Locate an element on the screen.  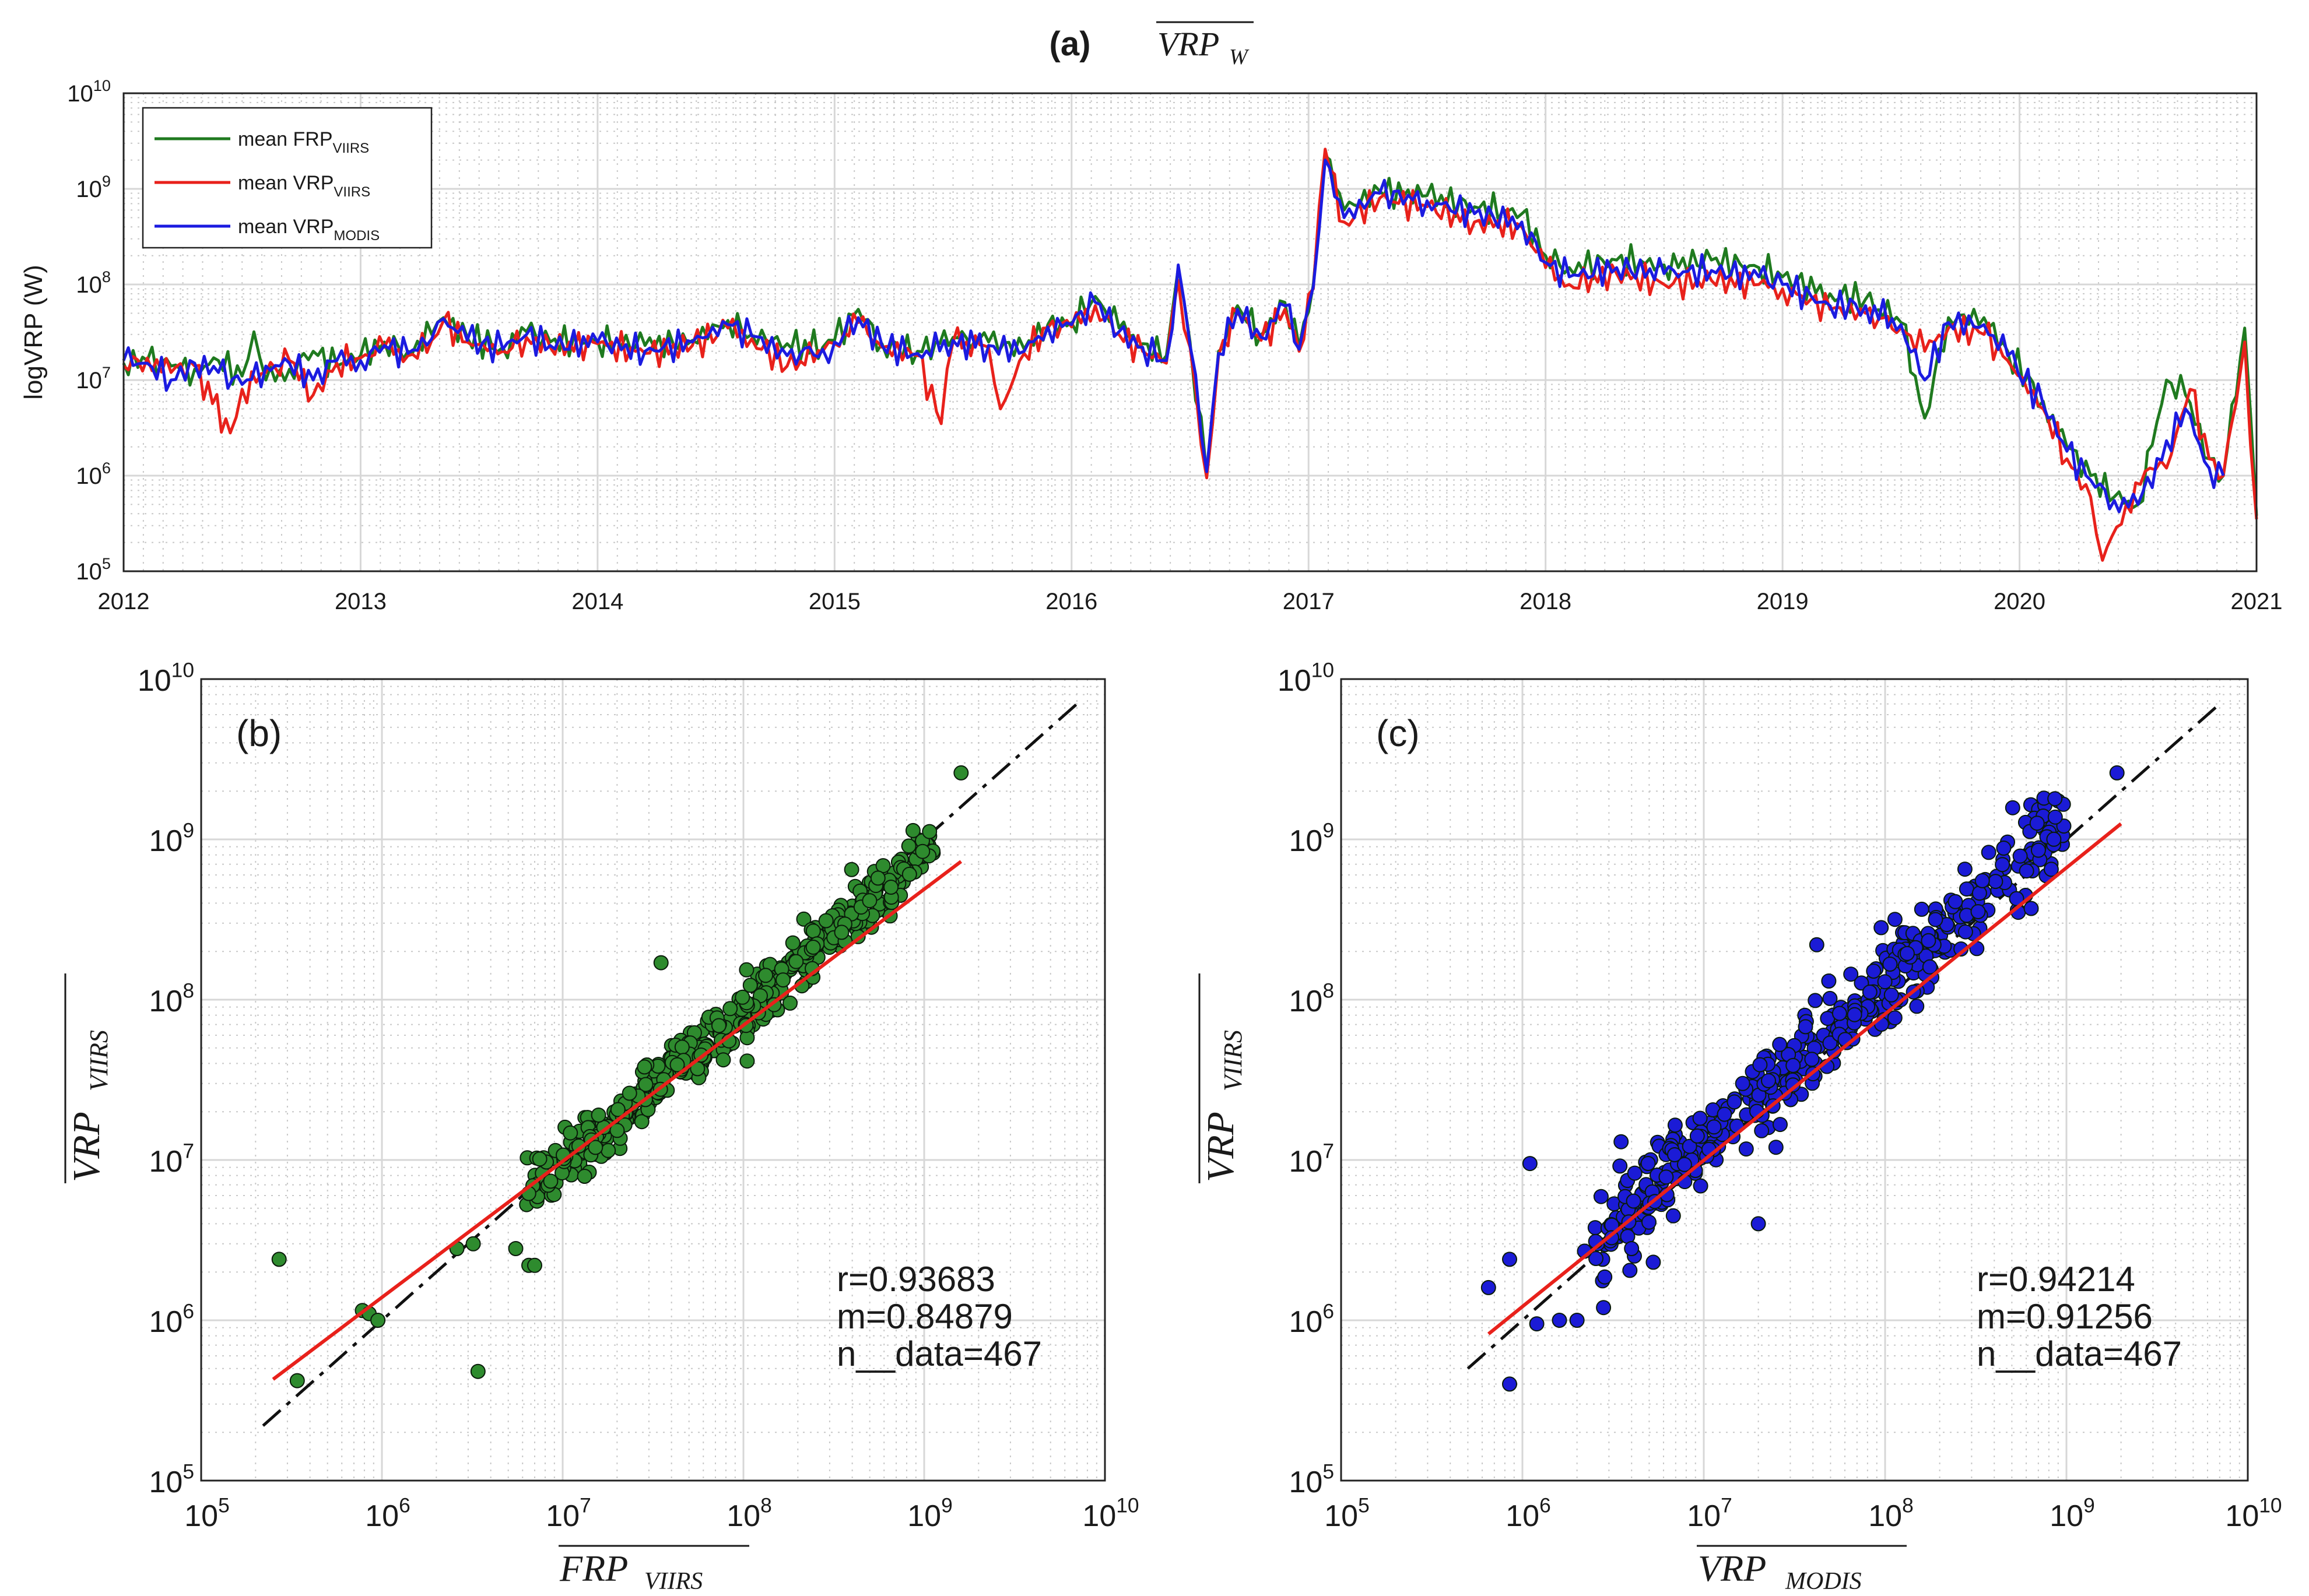
fit-line is located at coordinates (1804, 1078).